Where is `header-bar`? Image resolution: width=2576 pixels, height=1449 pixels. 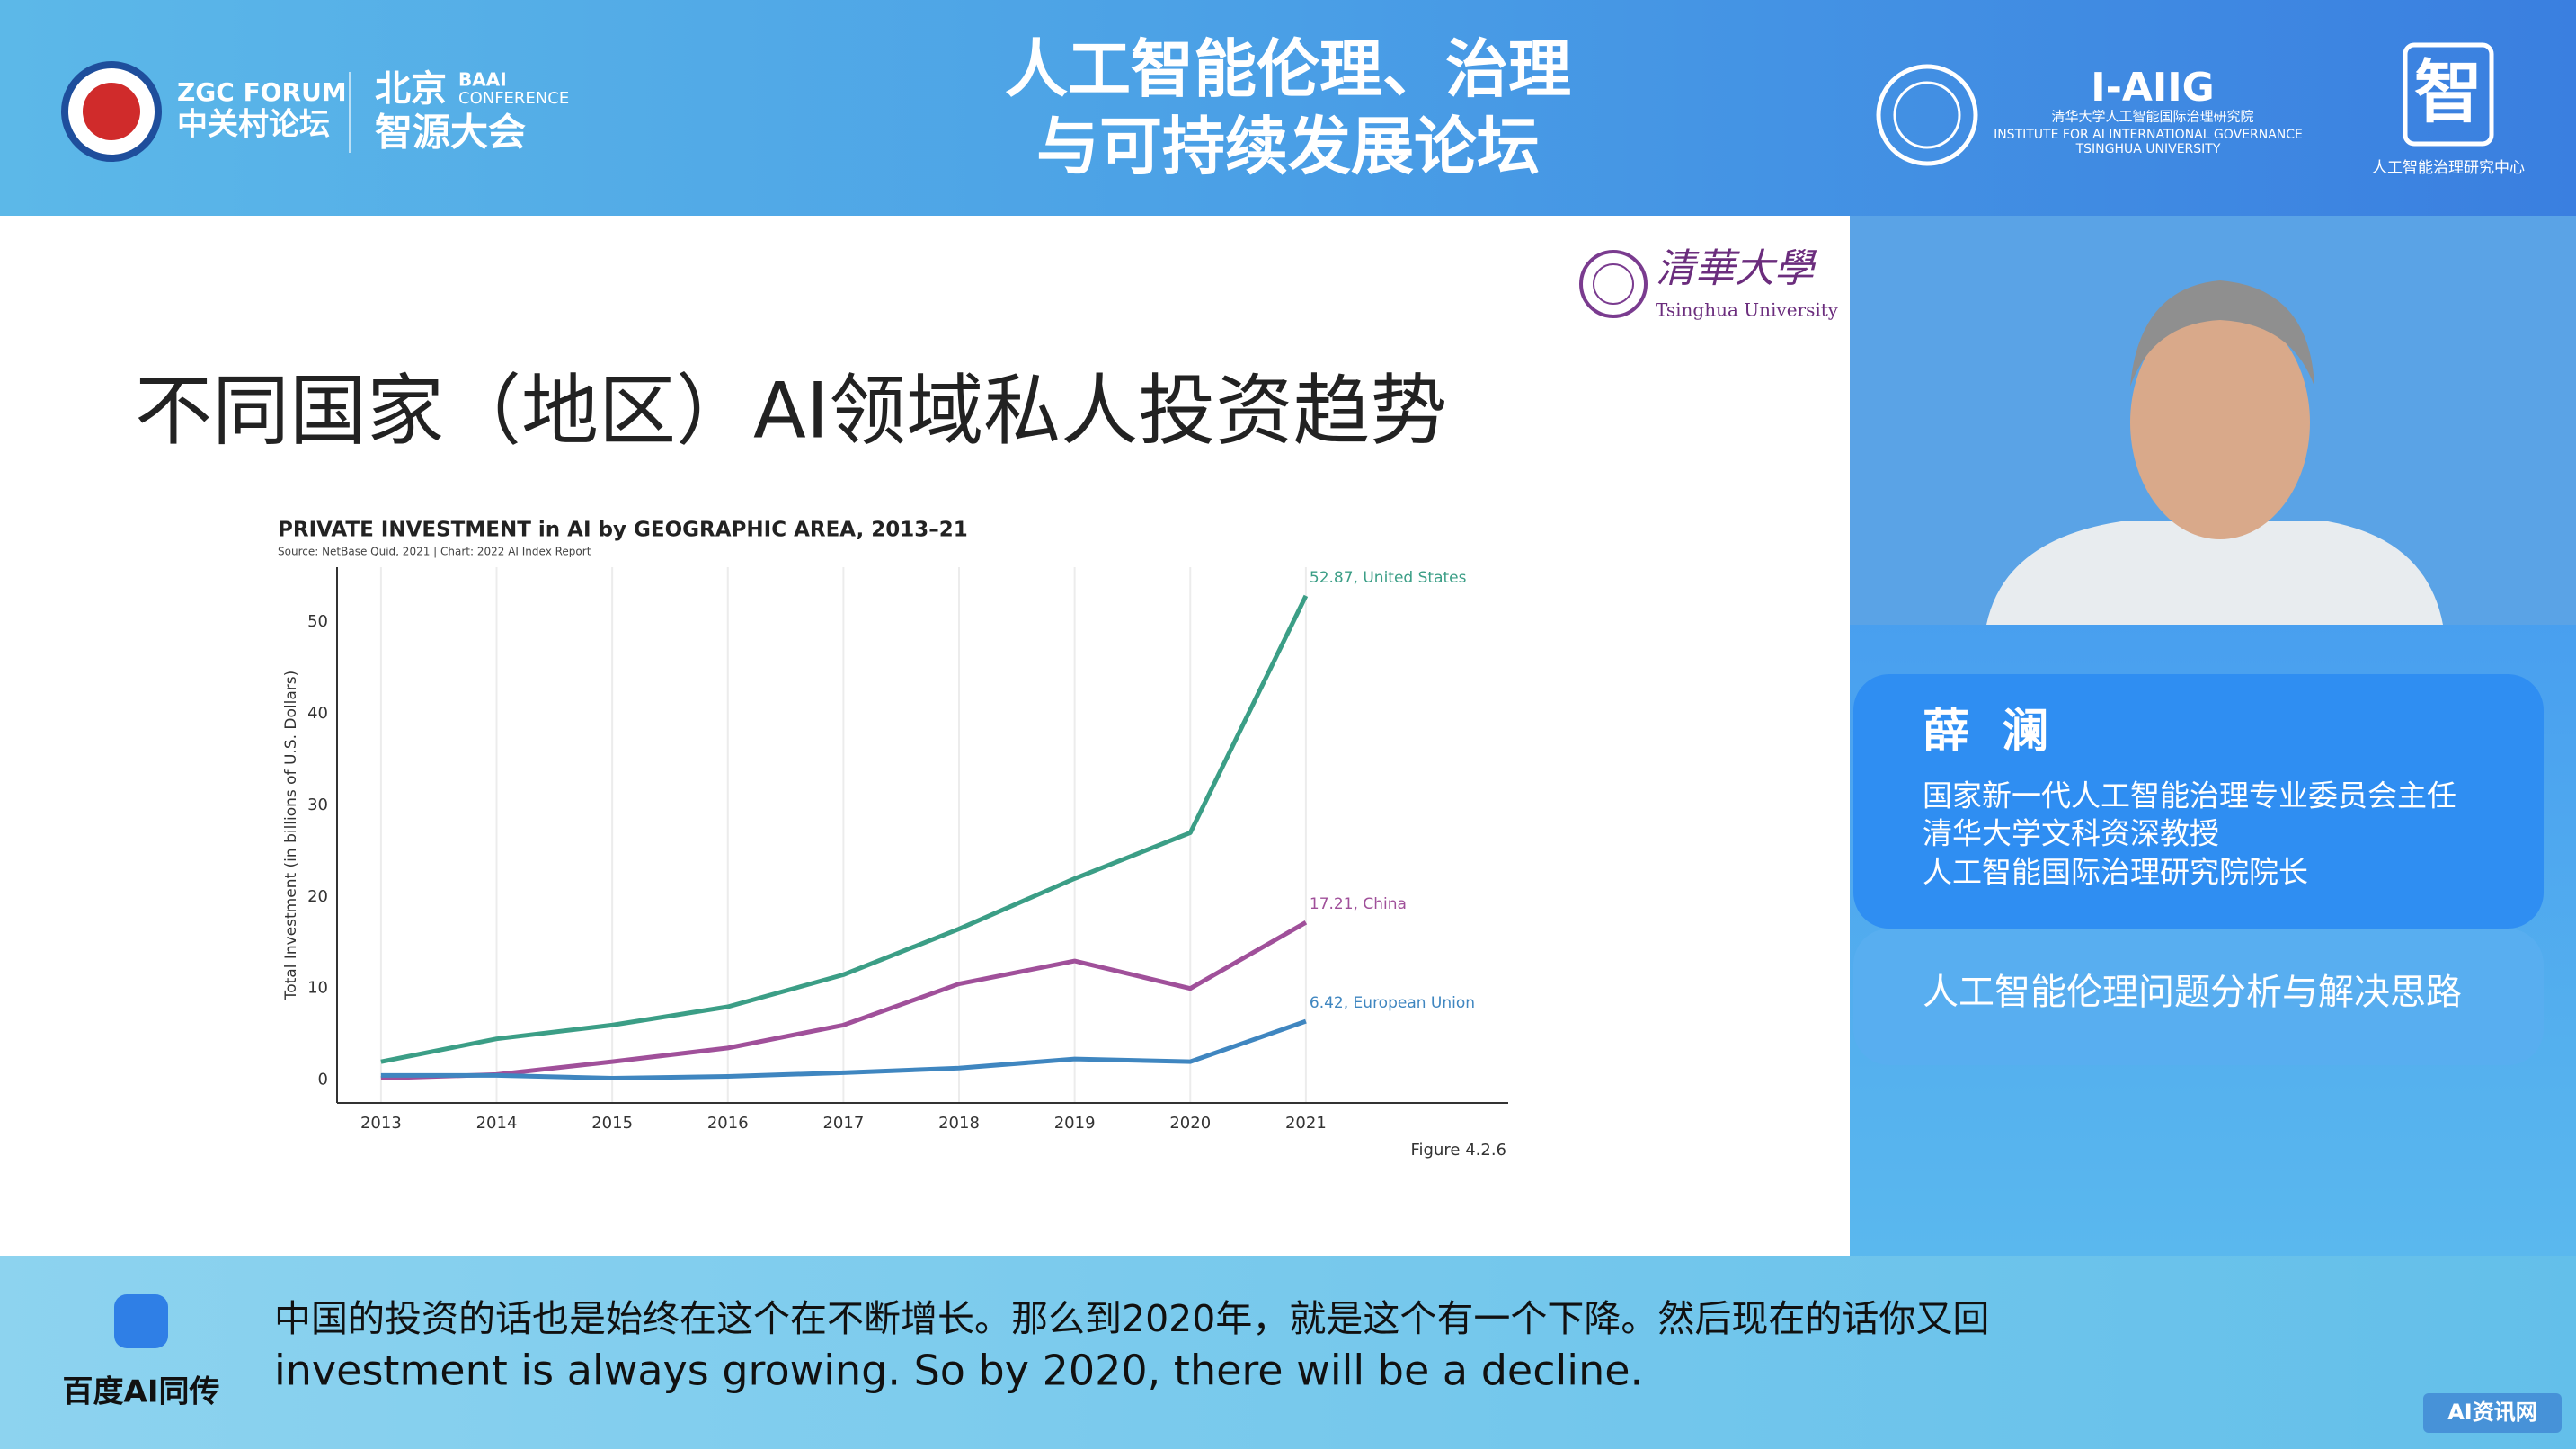
header-bar is located at coordinates (1288, 108).